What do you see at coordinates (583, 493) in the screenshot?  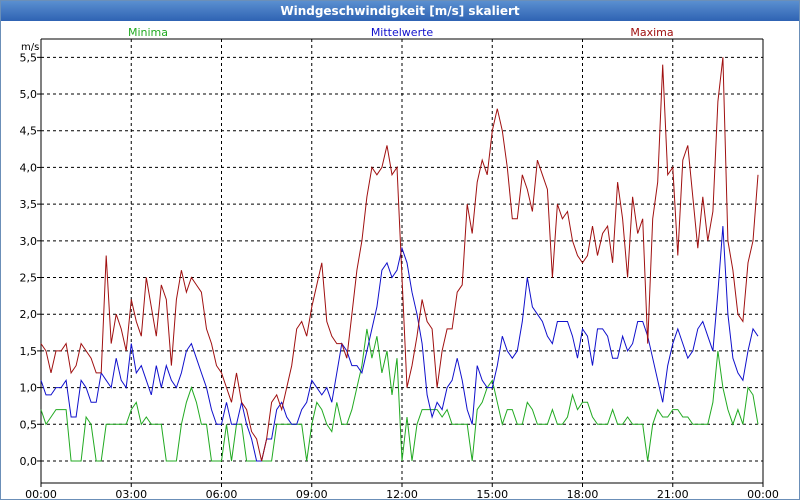 I see `x-tick-time: 18:00` at bounding box center [583, 493].